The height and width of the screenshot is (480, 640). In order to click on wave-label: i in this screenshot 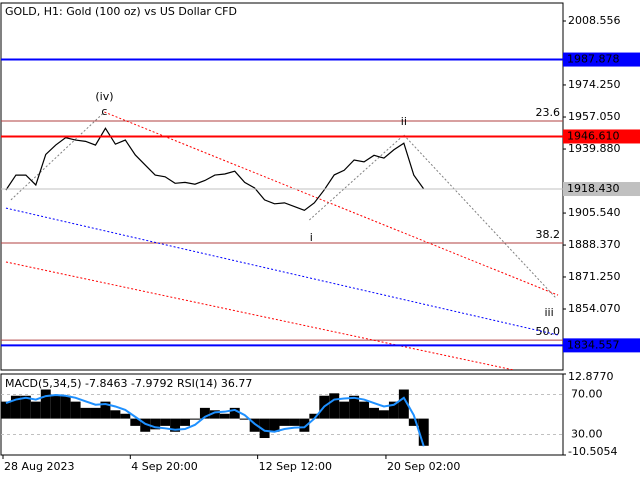, I will do `click(311, 237)`.